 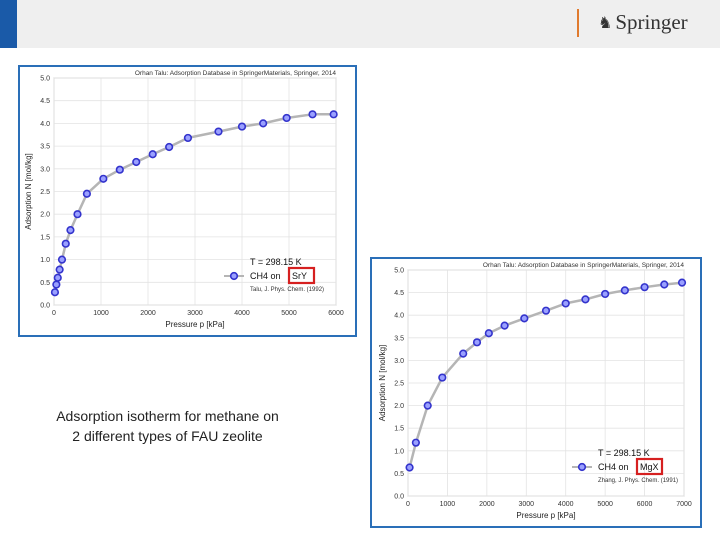 I want to click on springer-logo: ♞ Springer, so click(x=643, y=22).